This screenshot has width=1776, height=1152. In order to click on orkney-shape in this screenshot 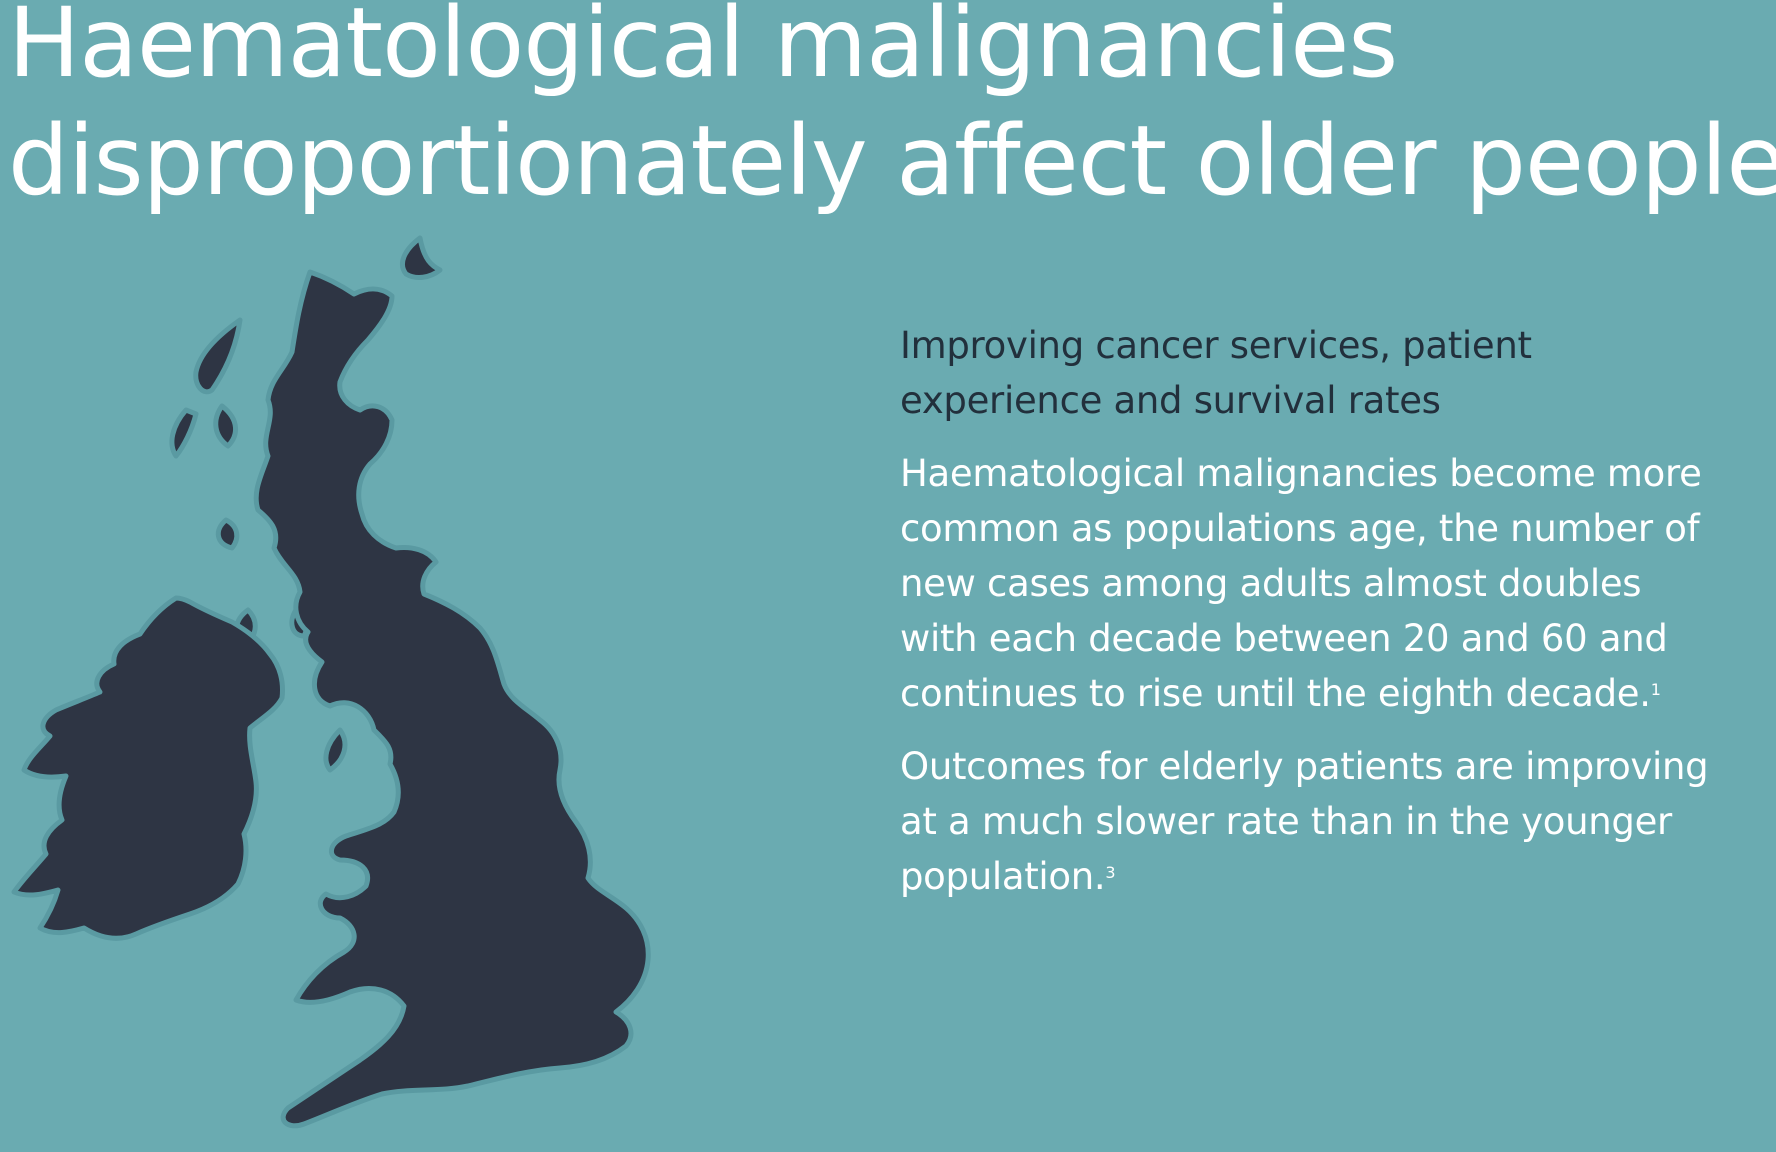, I will do `click(421, 257)`.